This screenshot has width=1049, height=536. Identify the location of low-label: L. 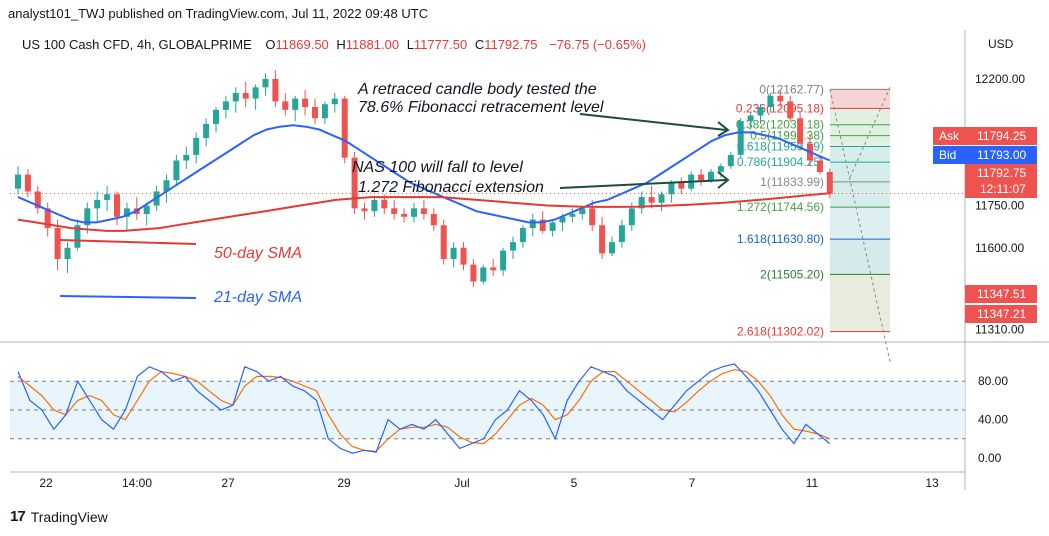
(410, 44).